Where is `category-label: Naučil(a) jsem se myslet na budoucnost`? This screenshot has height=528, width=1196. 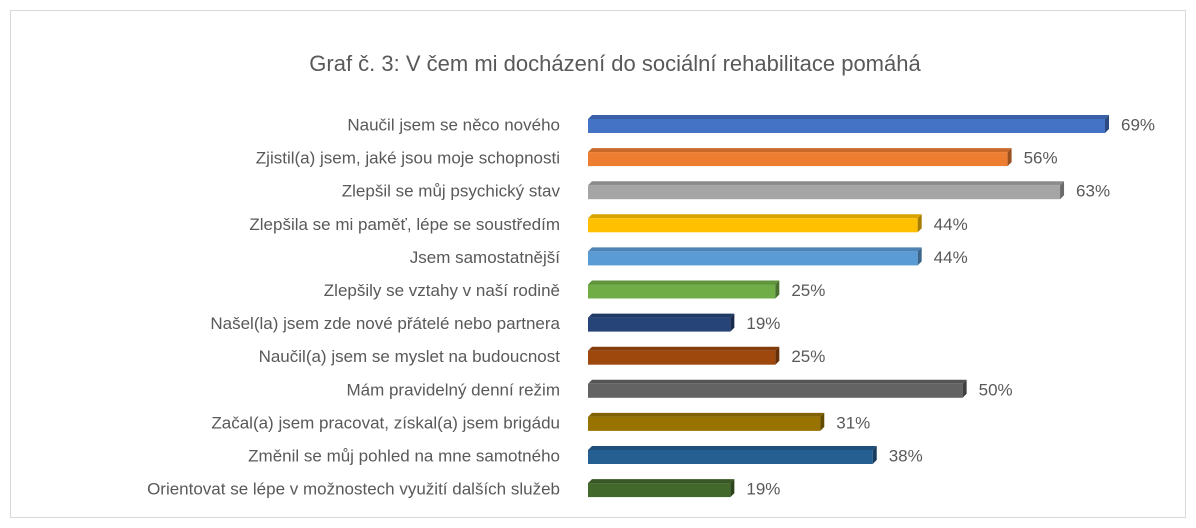
category-label: Naučil(a) jsem se myslet na budoucnost is located at coordinates (410, 356).